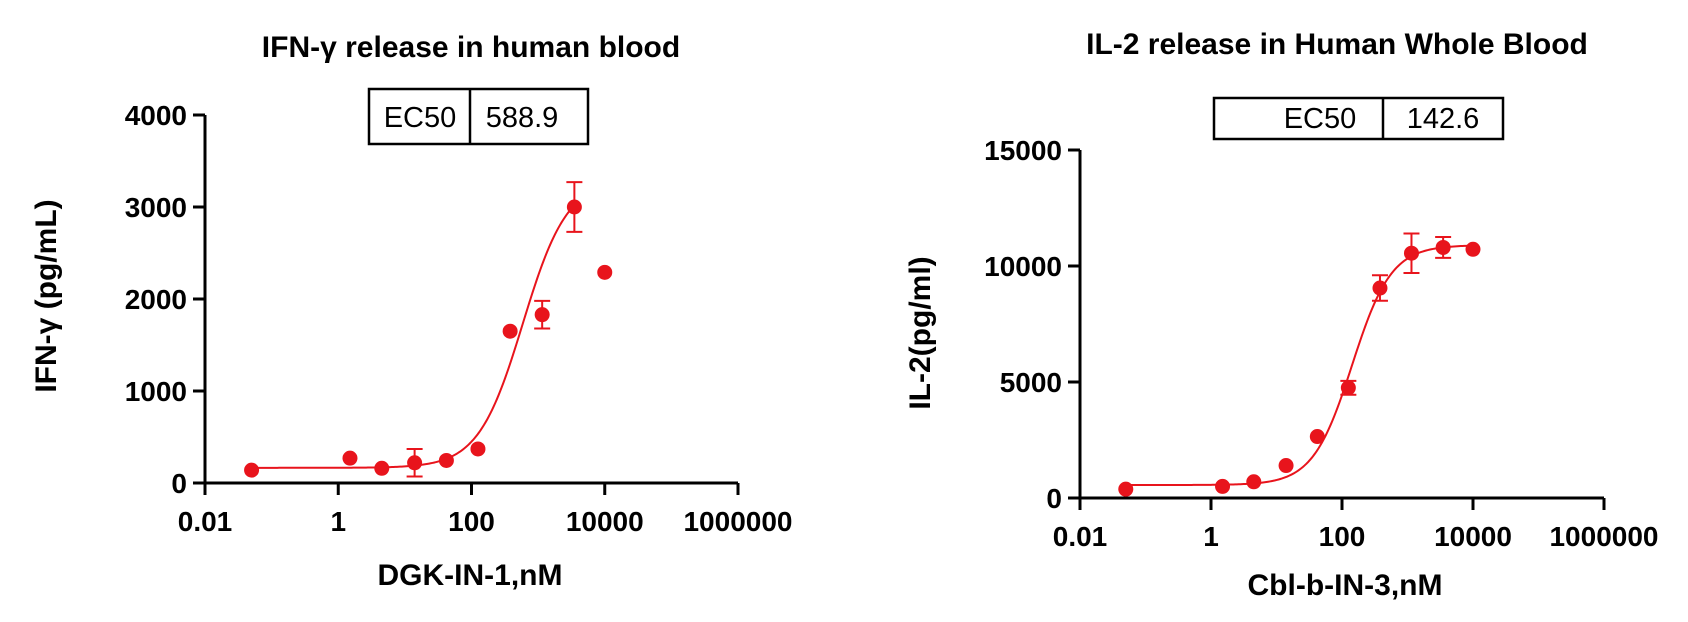 This screenshot has width=1688, height=622. What do you see at coordinates (1443, 119) in the screenshot?
I see `ec50-value: 142.6` at bounding box center [1443, 119].